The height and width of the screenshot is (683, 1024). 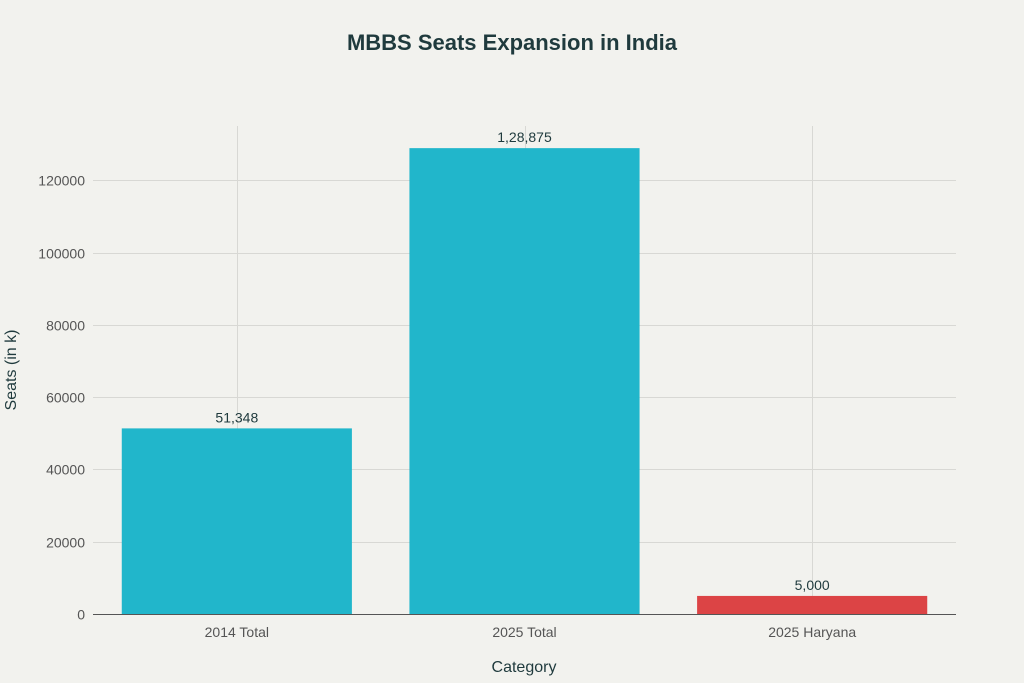 I want to click on y-tick-label: 40000, so click(x=65, y=470).